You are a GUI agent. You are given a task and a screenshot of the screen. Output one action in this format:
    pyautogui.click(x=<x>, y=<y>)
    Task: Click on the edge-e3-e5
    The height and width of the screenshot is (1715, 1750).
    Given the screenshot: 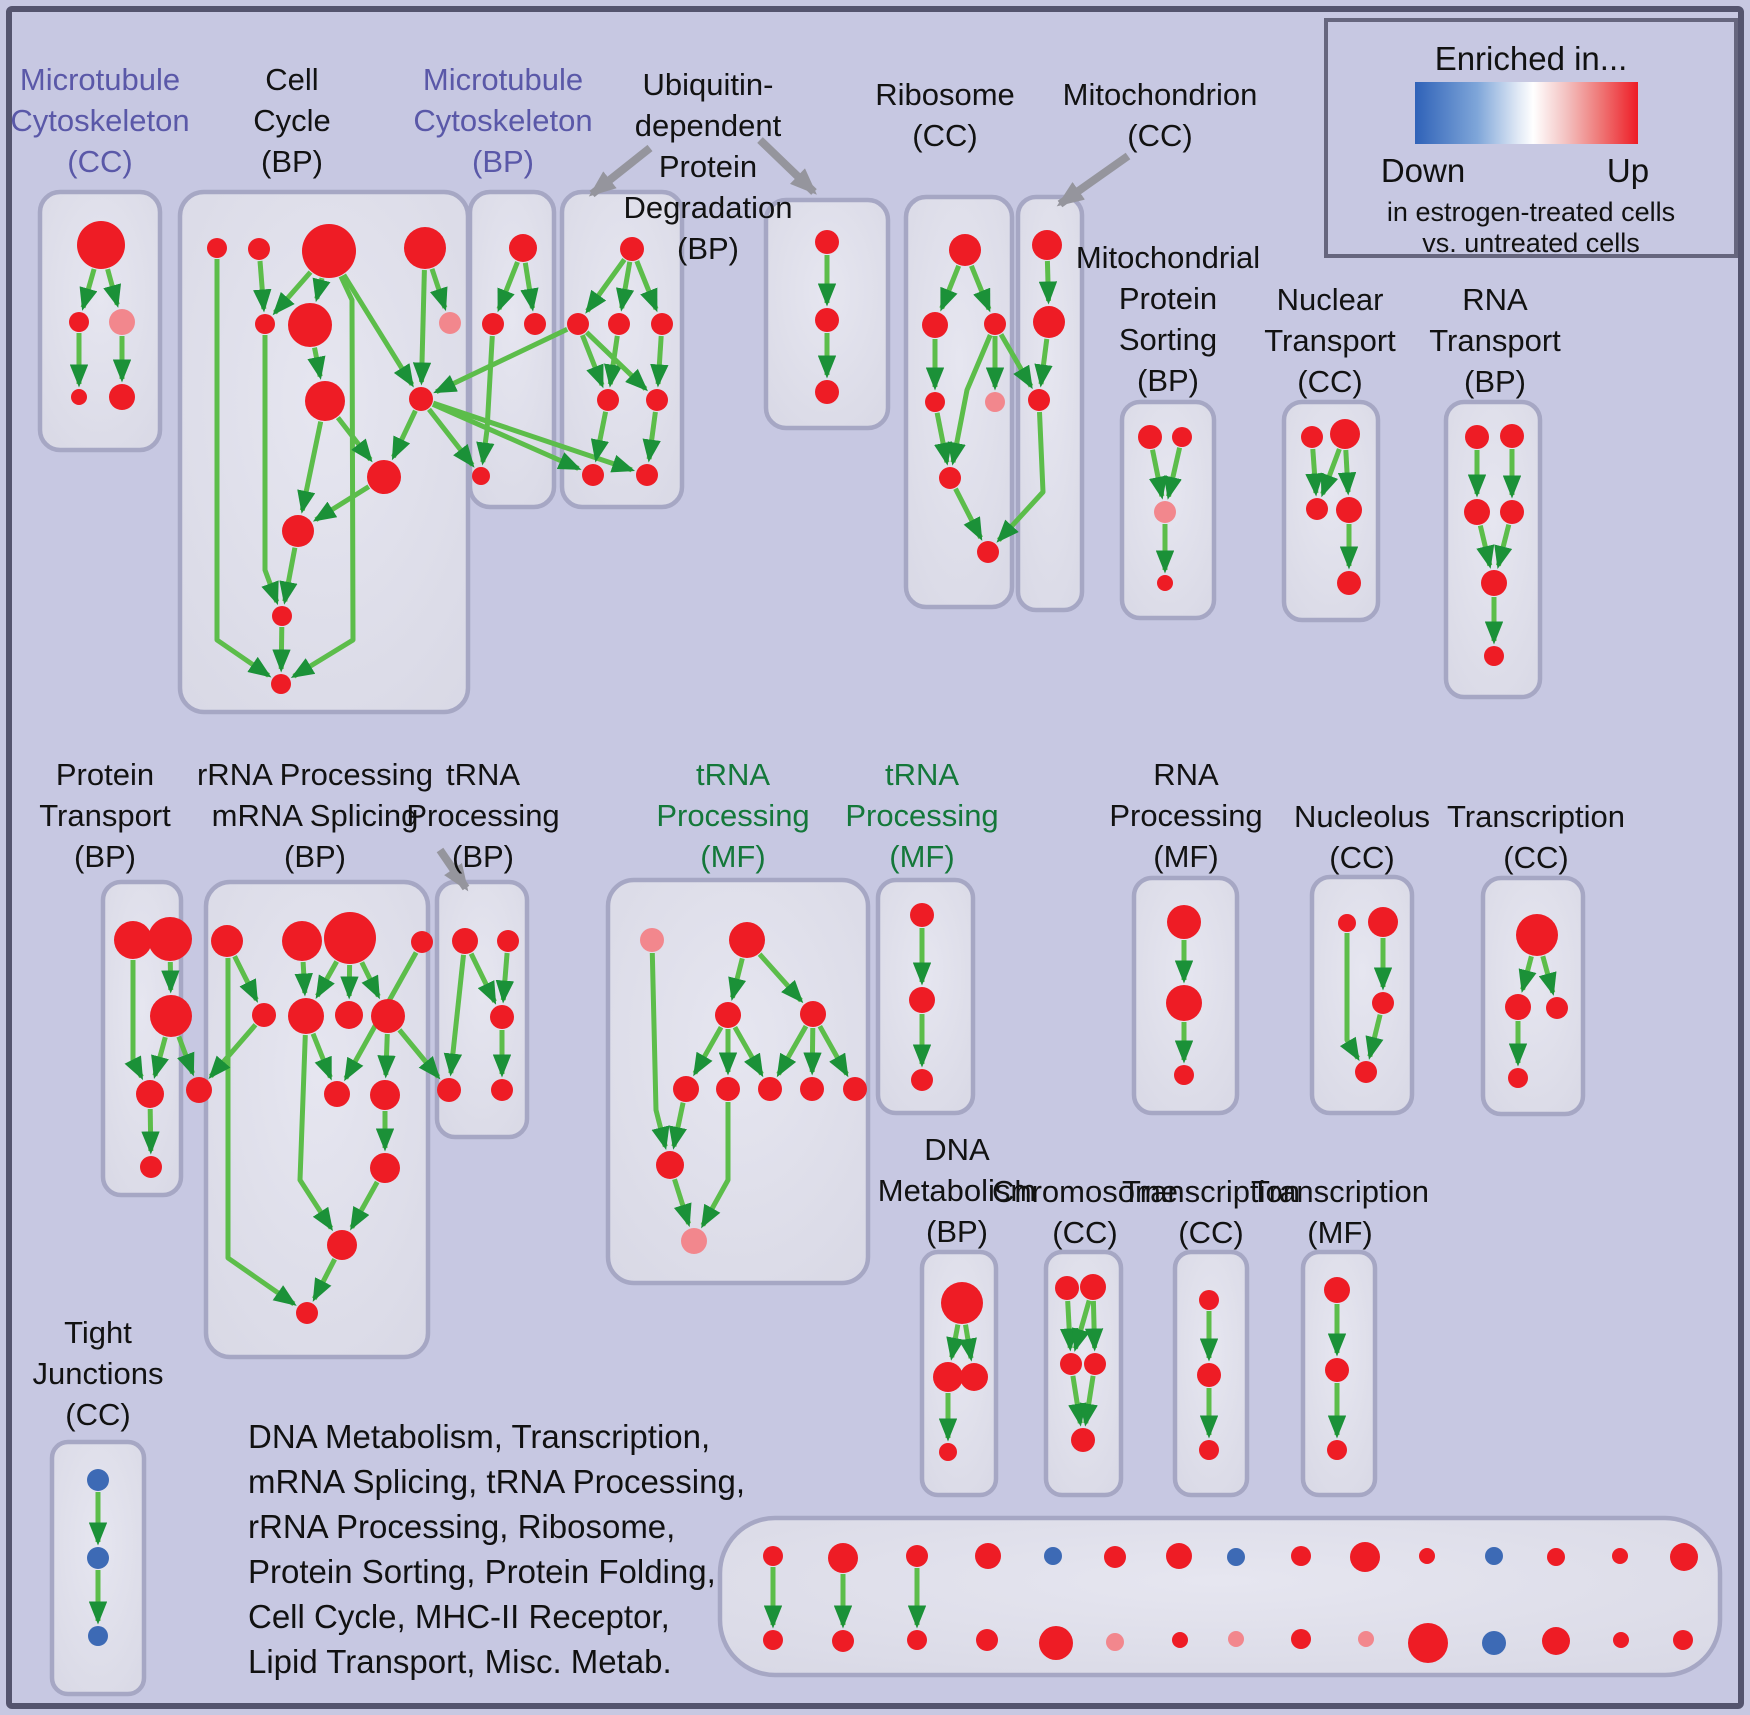 What is the action you would take?
    pyautogui.click(x=1077, y=1401)
    